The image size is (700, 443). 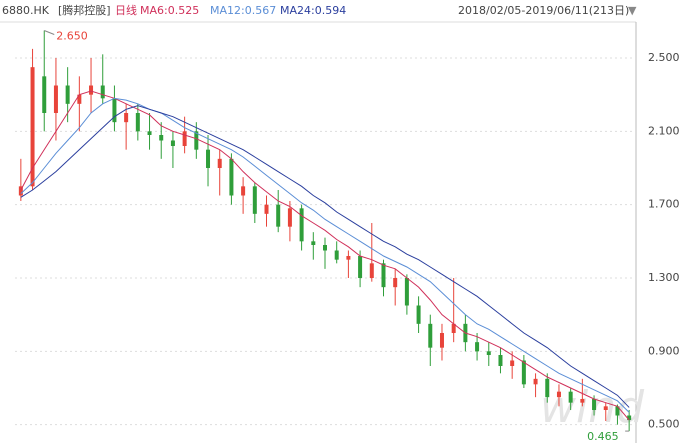 I want to click on stock-name: [腾邦控股], so click(x=84, y=10).